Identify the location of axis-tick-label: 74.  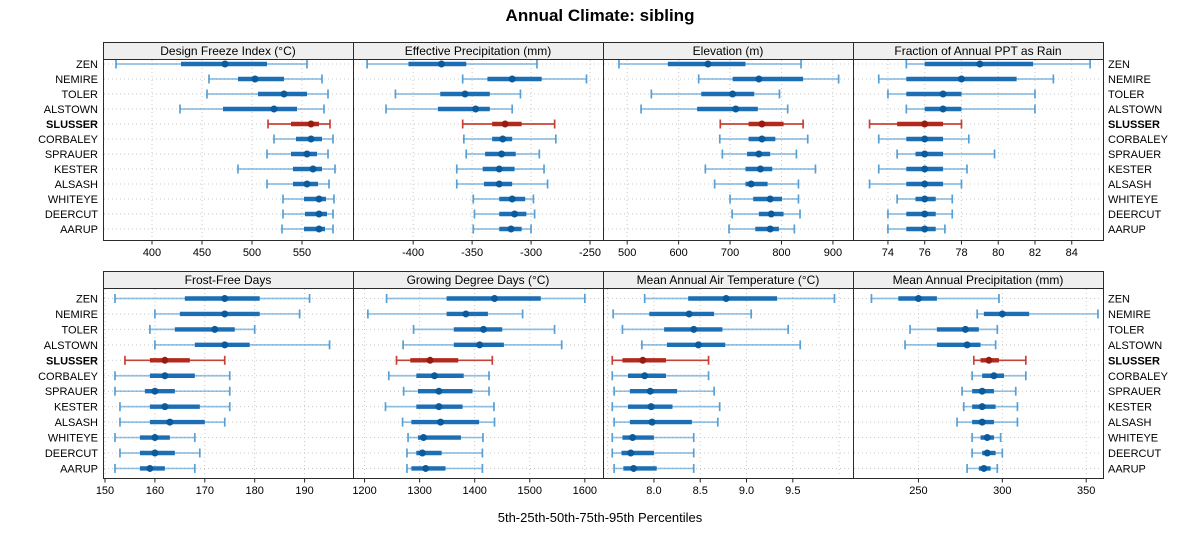
(888, 253).